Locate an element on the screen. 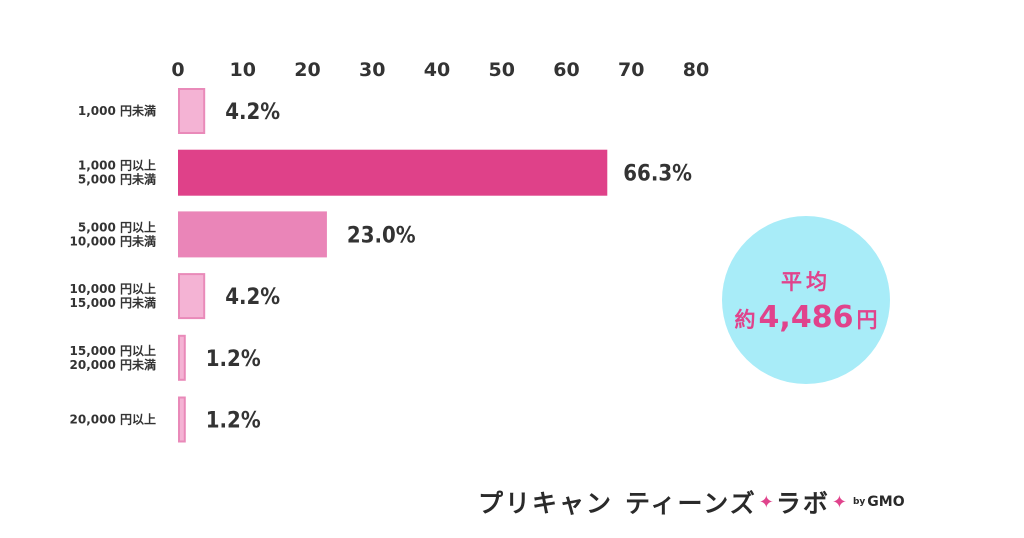  average-unit: 円 is located at coordinates (867, 319).